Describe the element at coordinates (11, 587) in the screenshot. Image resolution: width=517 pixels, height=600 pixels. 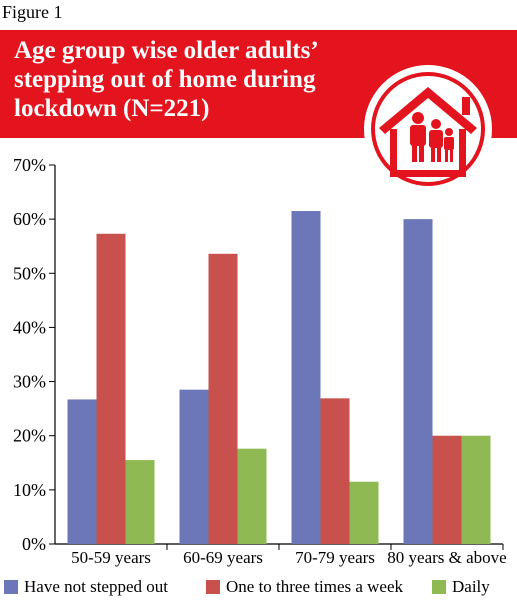
I see `legend-swatch-have-not-stepped-out` at that location.